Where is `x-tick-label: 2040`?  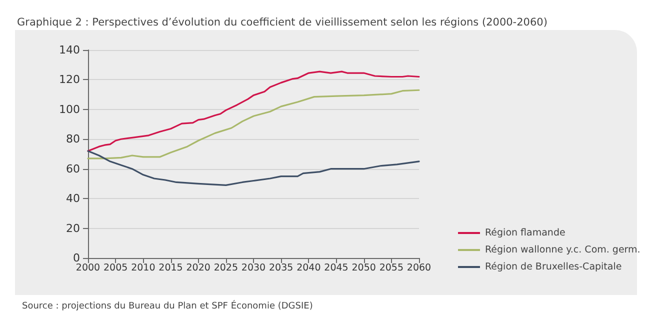
x-tick-label: 2040 is located at coordinates (308, 268).